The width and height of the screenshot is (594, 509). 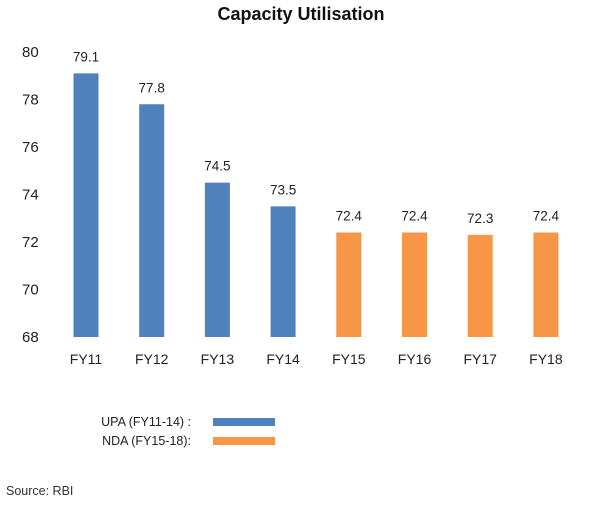 I want to click on x-tick-fy14: FY14, so click(x=283, y=359).